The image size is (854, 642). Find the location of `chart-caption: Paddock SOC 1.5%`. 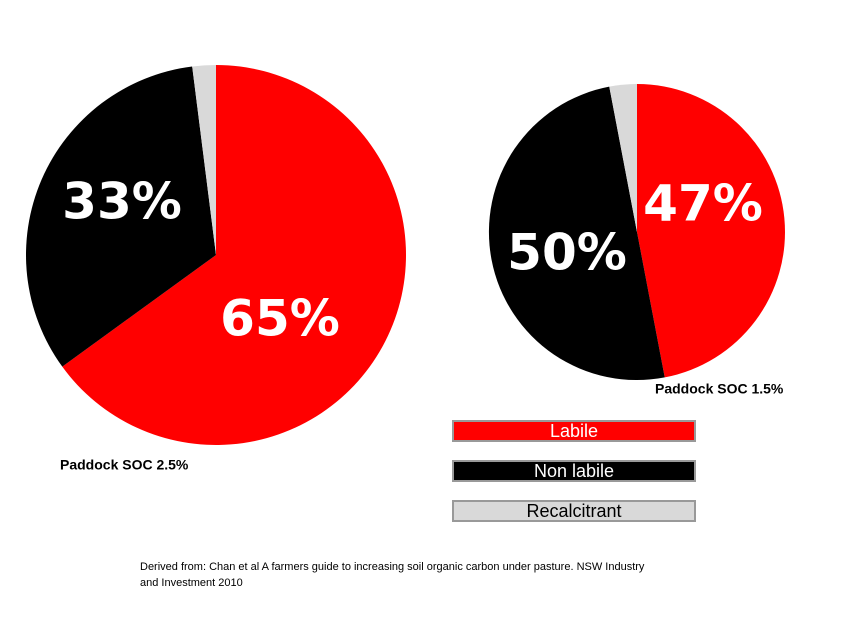

chart-caption: Paddock SOC 1.5% is located at coordinates (719, 389).